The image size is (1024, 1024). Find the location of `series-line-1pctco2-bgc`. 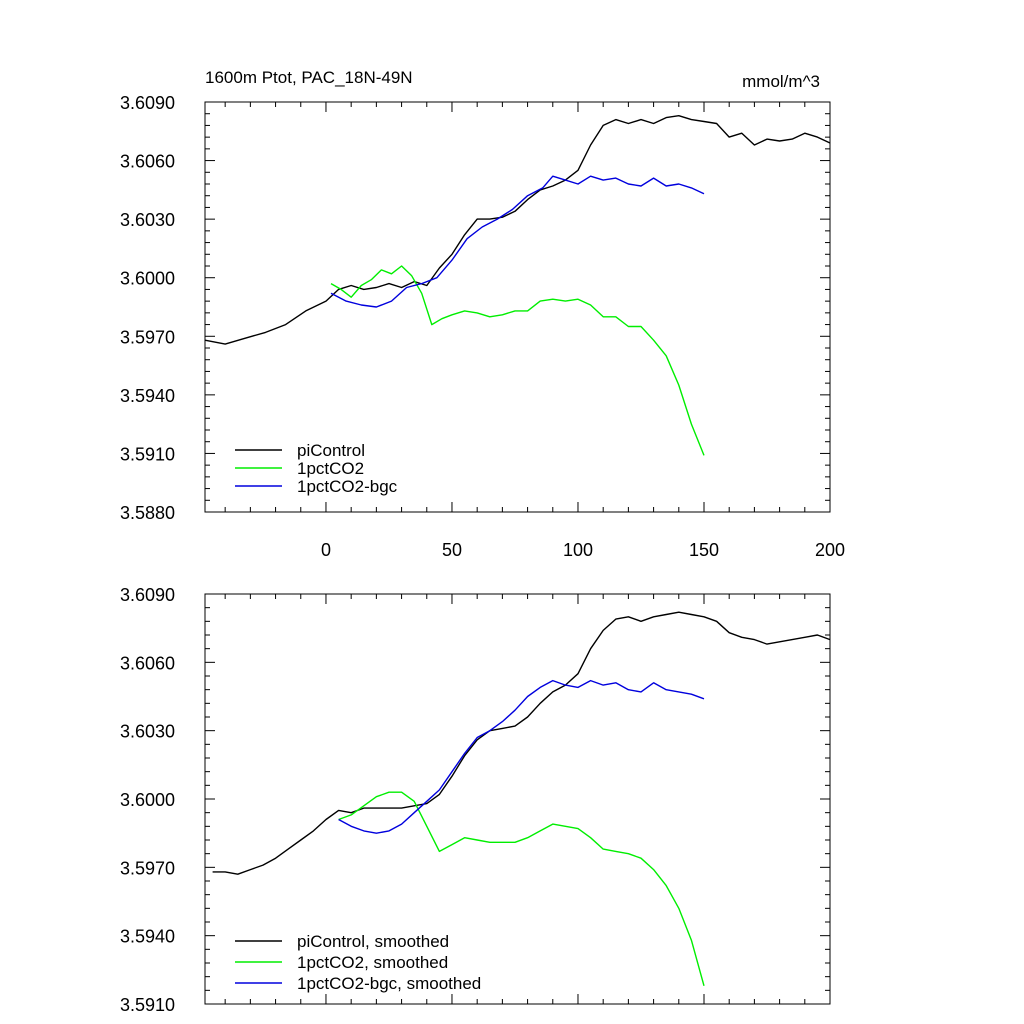

series-line-1pctco2-bgc is located at coordinates (517, 241).